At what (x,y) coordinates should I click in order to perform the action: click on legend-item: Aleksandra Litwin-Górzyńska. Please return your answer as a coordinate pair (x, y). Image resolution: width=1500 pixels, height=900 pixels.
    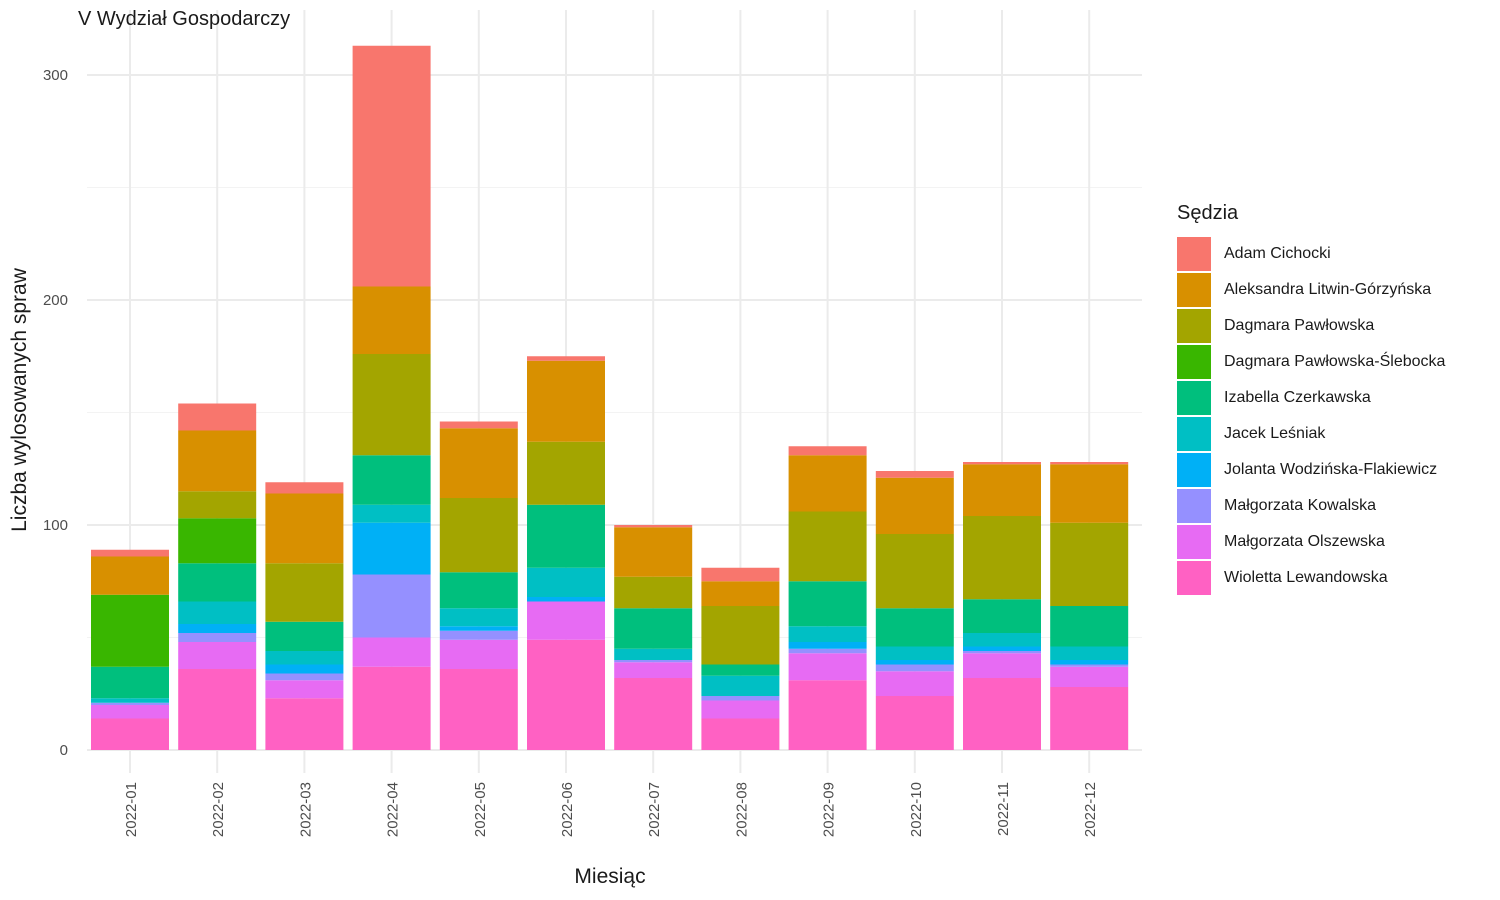
    Looking at the image, I should click on (1311, 290).